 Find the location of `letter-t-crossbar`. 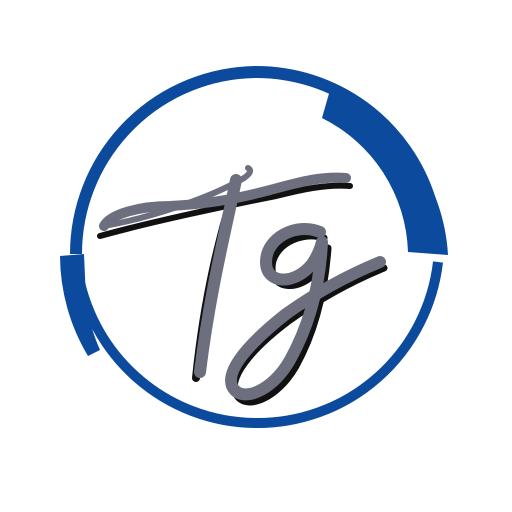

letter-t-crossbar is located at coordinates (225, 201).